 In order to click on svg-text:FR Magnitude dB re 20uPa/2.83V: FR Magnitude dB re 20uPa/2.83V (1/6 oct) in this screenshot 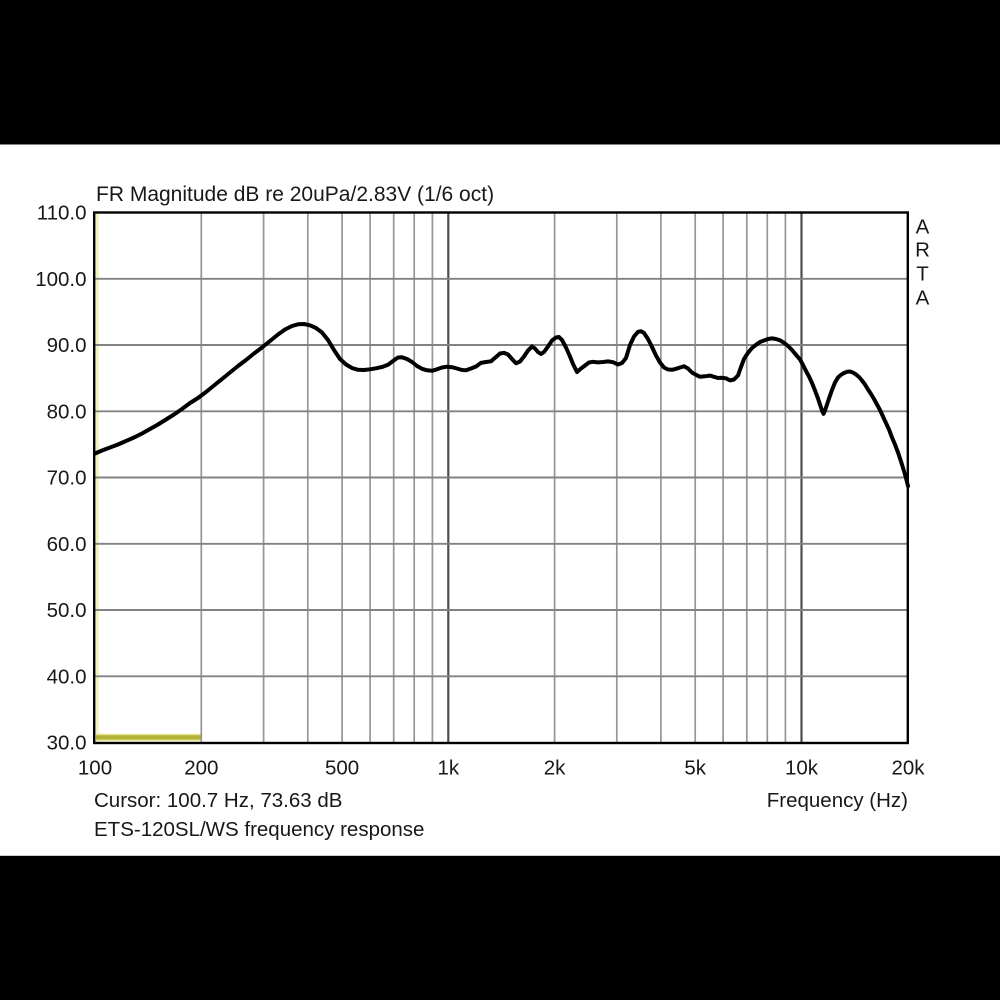, I will do `click(295, 194)`.